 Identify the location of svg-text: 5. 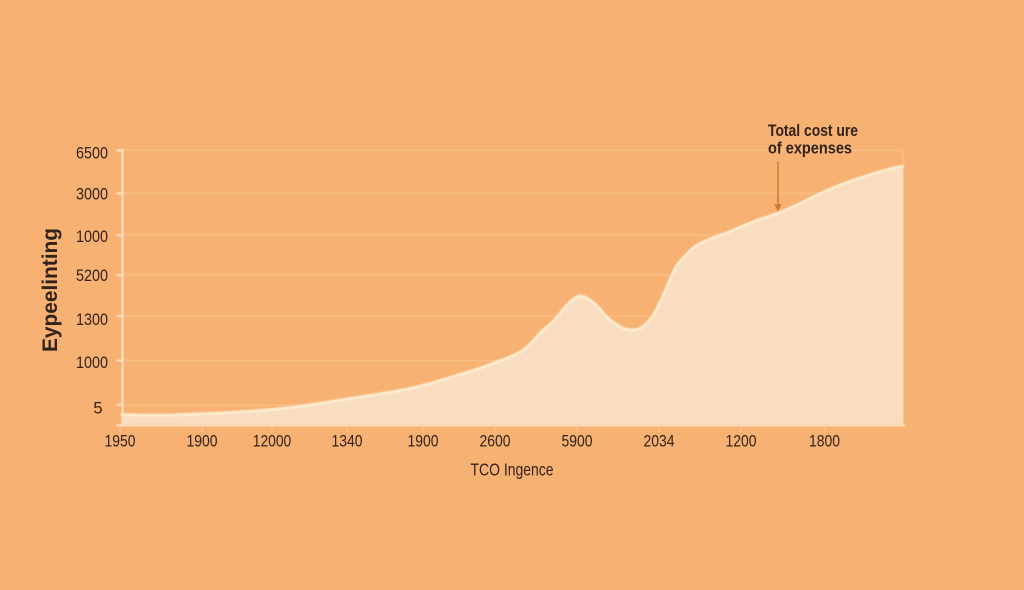
(97, 409).